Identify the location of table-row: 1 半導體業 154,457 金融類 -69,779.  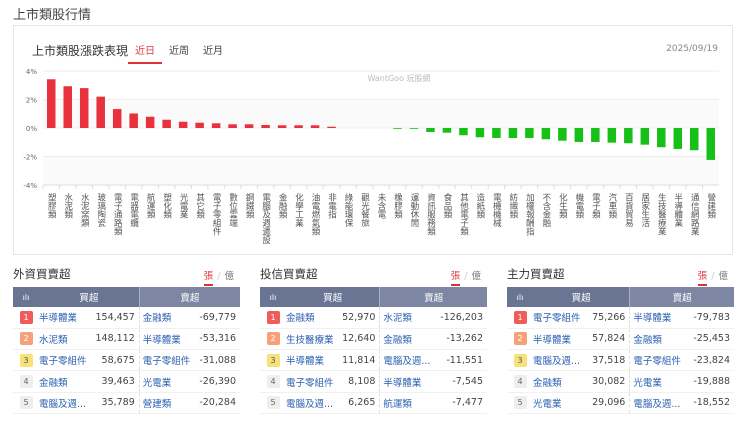
(126, 318).